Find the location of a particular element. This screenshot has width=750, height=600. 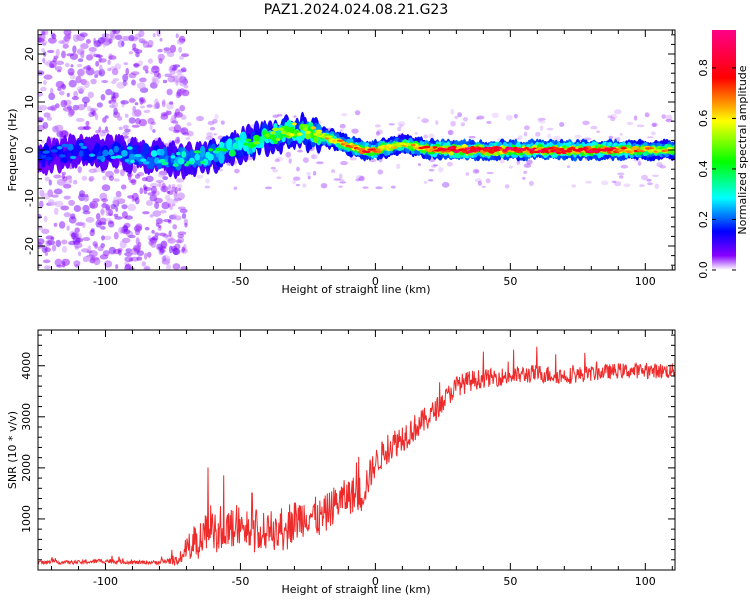

colorbar-tick-label: 0.6 is located at coordinates (703, 119).